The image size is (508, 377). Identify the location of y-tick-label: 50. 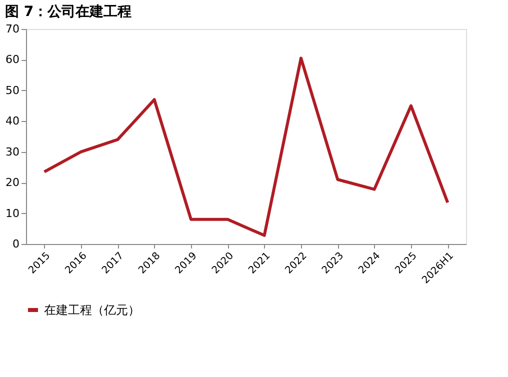
(13, 90).